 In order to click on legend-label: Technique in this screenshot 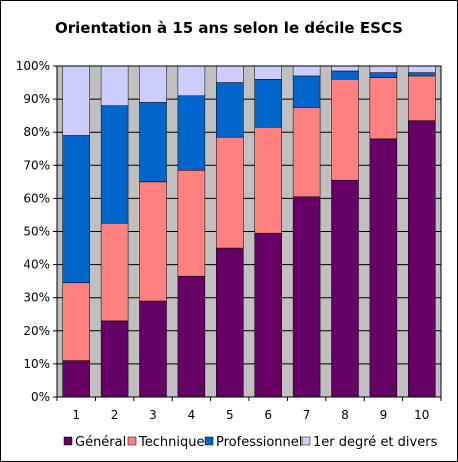, I will do `click(171, 442)`.